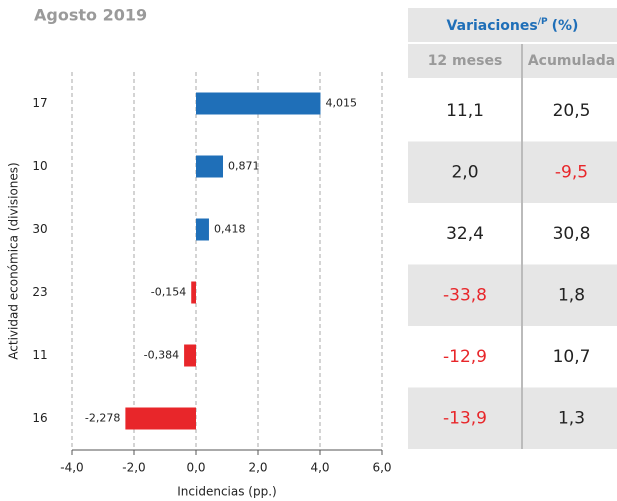  Describe the element at coordinates (14, 260) in the screenshot. I see `y-axis-label: Actividad económica (divisiones)` at that location.